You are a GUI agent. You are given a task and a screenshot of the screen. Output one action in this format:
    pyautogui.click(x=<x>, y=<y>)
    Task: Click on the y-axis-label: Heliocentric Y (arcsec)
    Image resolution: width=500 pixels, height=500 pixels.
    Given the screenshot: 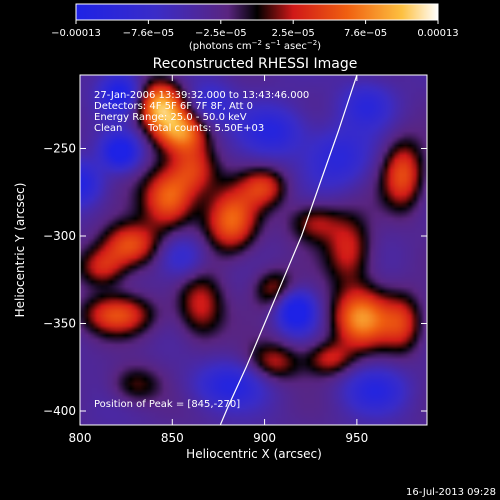 What is the action you would take?
    pyautogui.click(x=20, y=250)
    